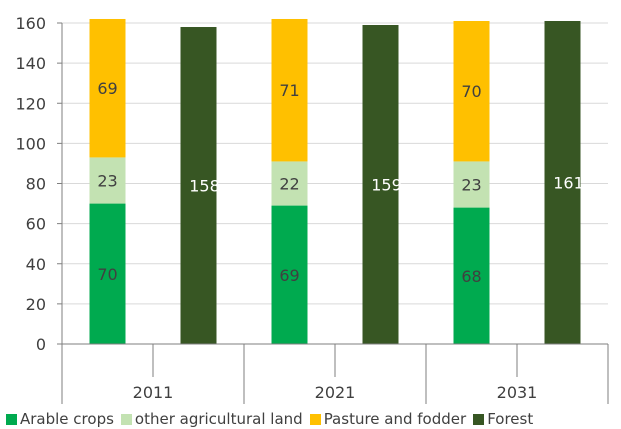  Describe the element at coordinates (218, 419) in the screenshot. I see `legend-label: other agricultural land` at that location.